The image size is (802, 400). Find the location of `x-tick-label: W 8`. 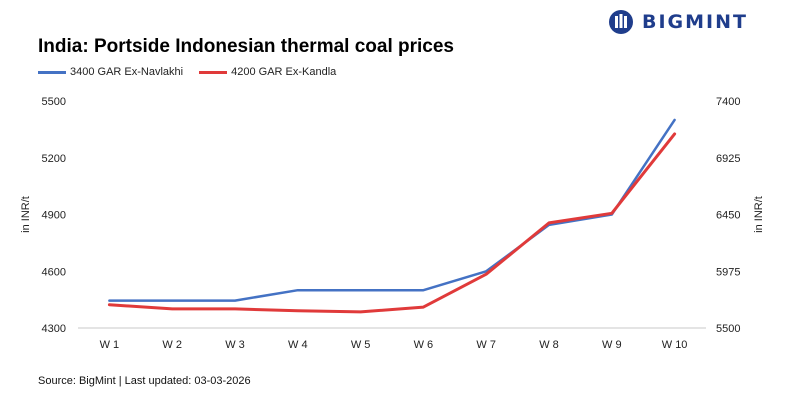

x-tick-label: W 8 is located at coordinates (549, 345).